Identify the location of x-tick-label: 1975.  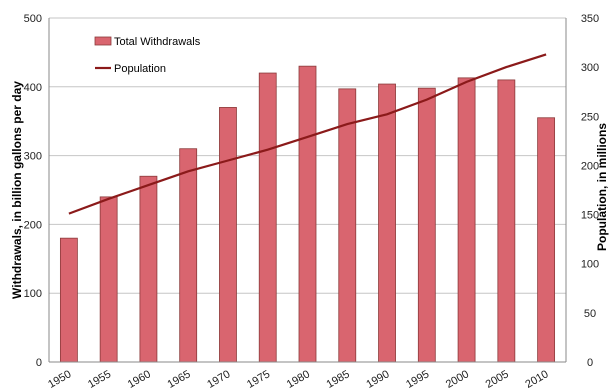
(258, 379).